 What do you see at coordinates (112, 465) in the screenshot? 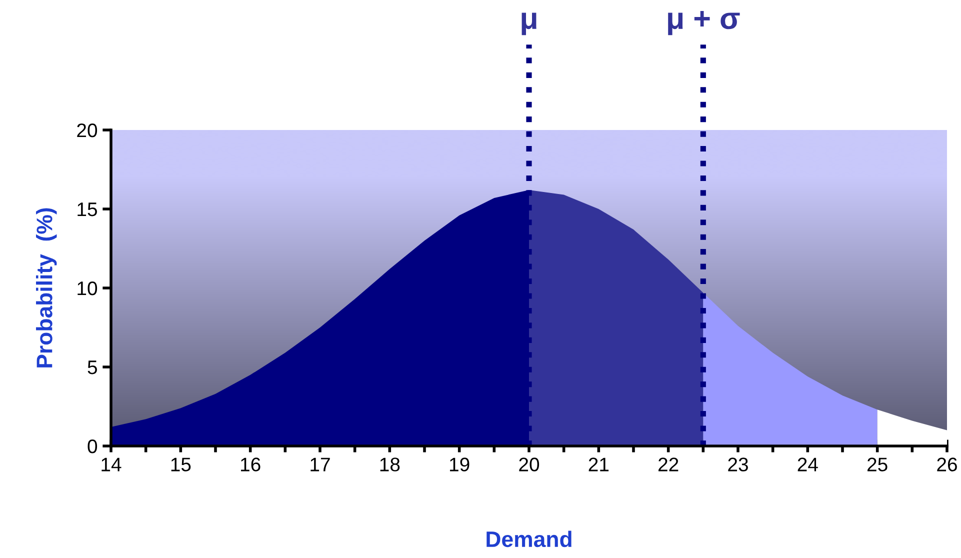
I see `x-tick-label: 14` at bounding box center [112, 465].